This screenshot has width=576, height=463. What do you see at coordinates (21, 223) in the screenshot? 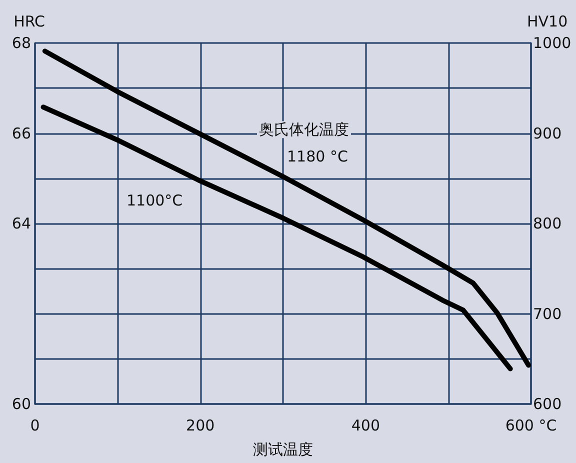
I see `y-tick-label: 64` at bounding box center [21, 223].